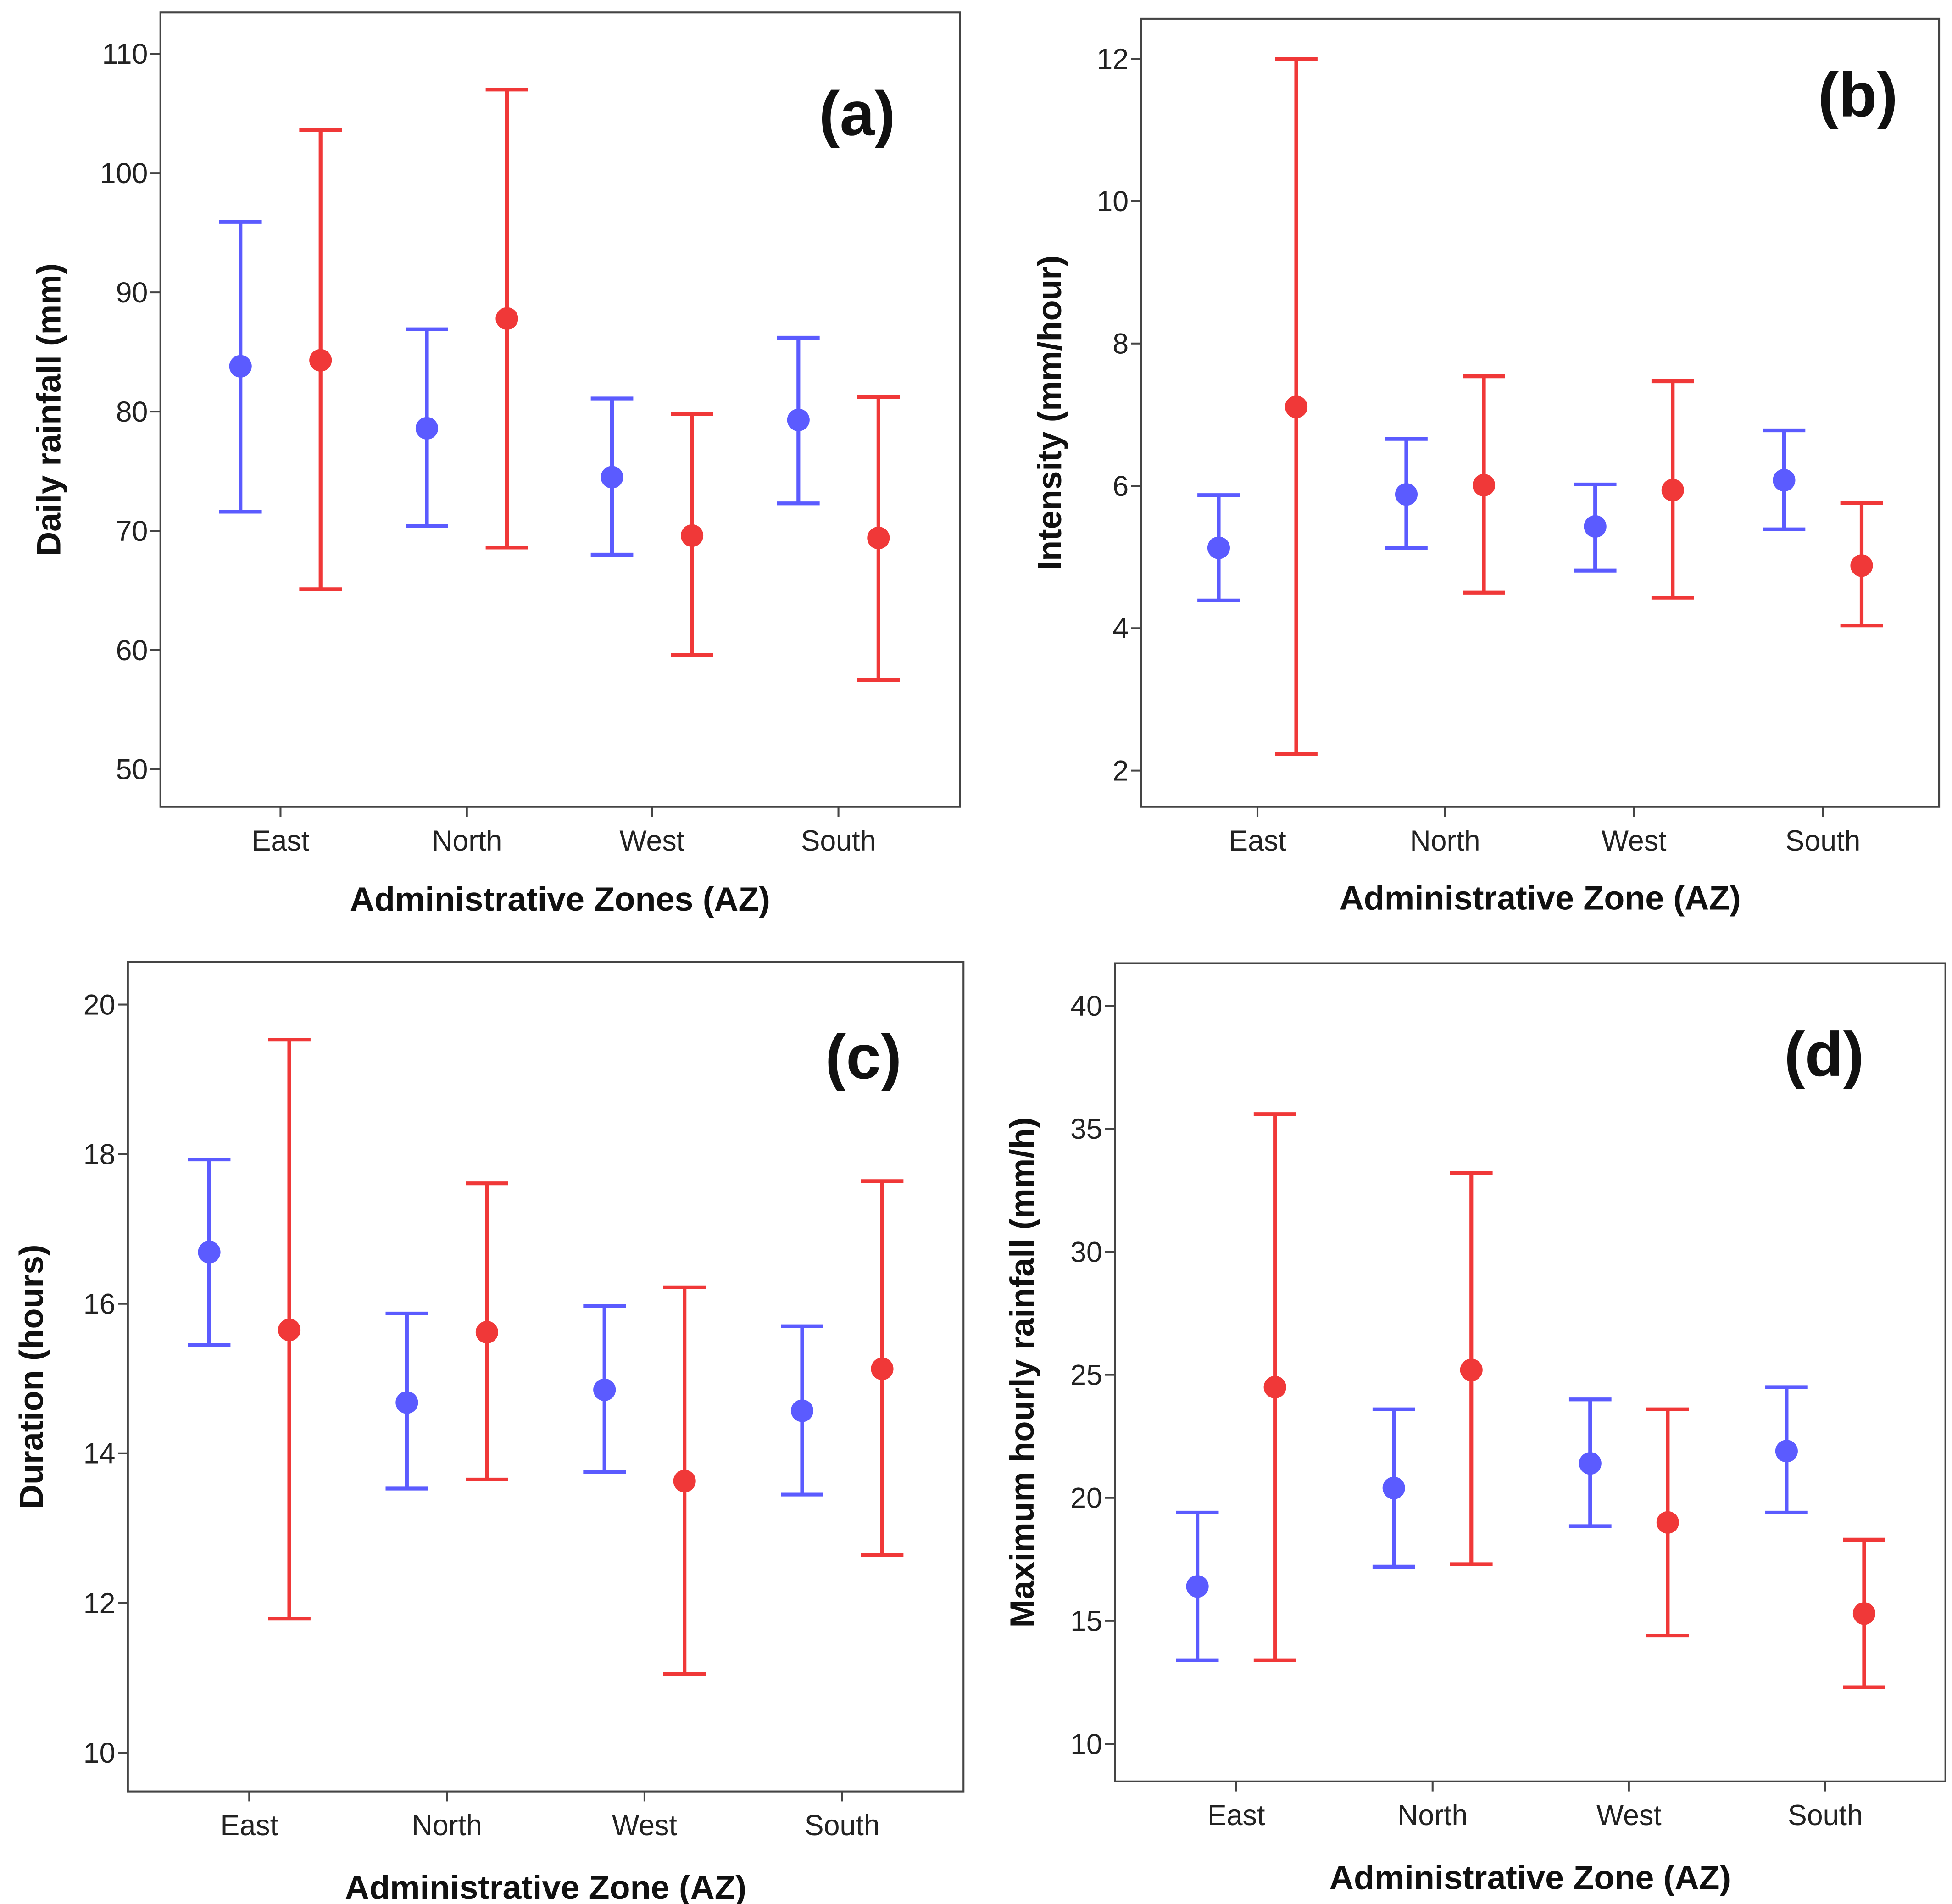 The width and height of the screenshot is (1952, 1904). Describe the element at coordinates (1120, 628) in the screenshot. I see `y-tick-label: 4` at that location.